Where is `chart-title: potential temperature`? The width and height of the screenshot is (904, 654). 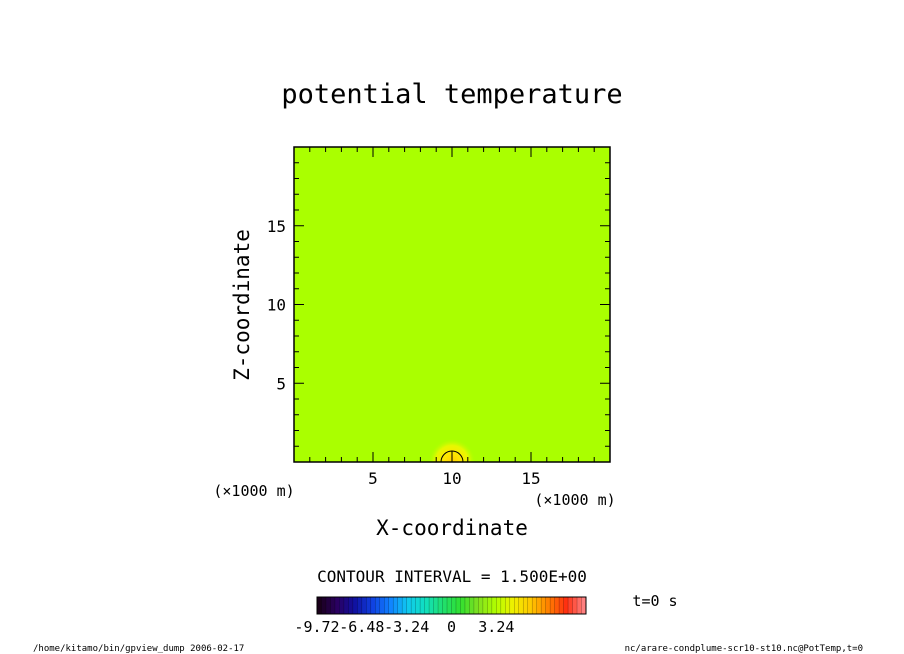
chart-title: potential temperature is located at coordinates (451, 94).